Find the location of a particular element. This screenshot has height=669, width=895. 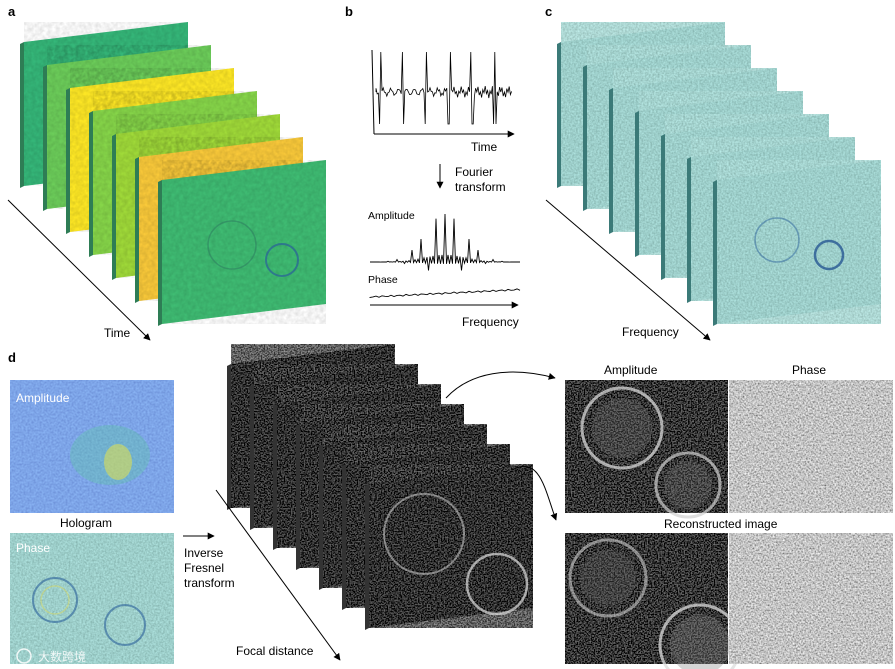

inverse-fresnel-line3: transform is located at coordinates (209, 583).